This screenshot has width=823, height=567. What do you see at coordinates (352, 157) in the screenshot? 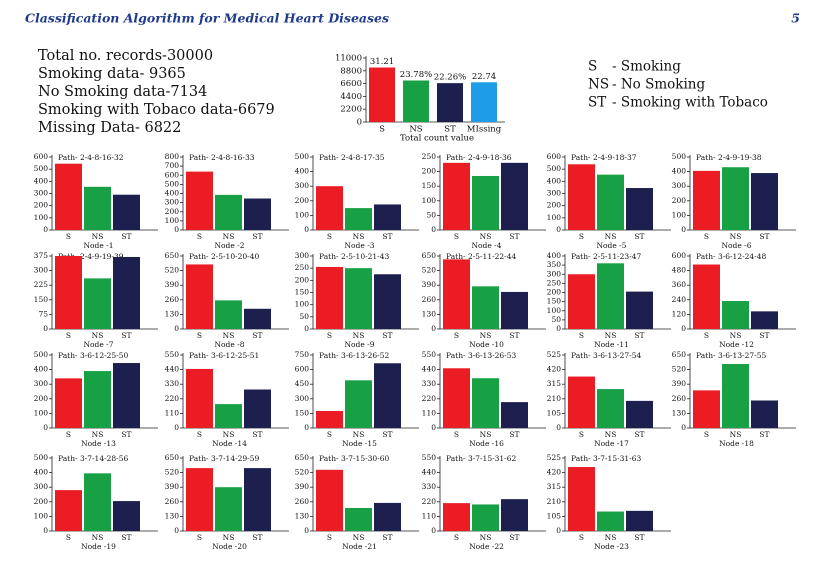
I see `chart-title: Path- 2-4-8-17-35` at bounding box center [352, 157].